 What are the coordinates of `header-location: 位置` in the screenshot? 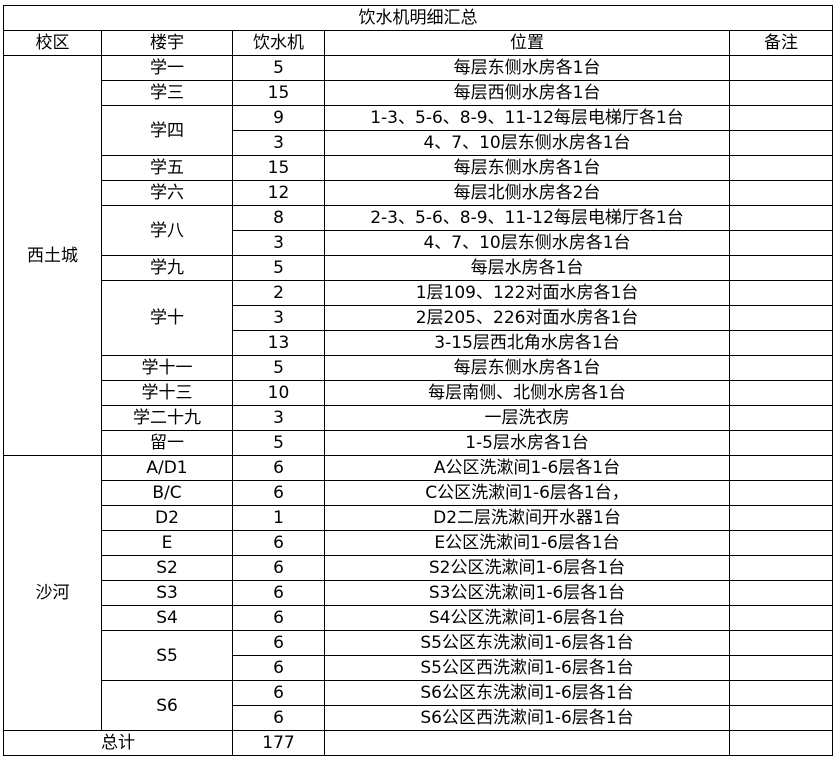 It's located at (527, 43).